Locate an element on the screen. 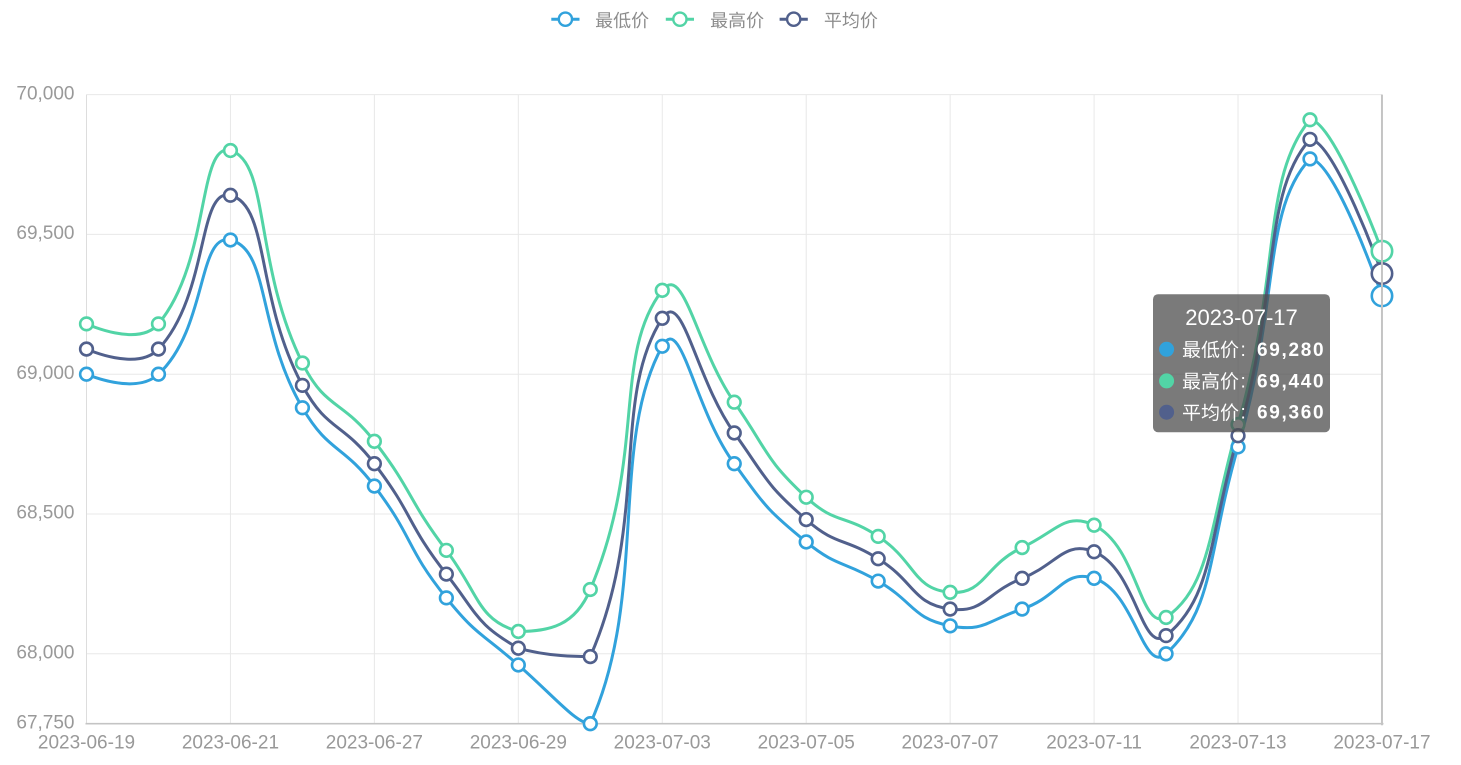 This screenshot has width=1461, height=765. svg-text: 69,360 is located at coordinates (1291, 413).